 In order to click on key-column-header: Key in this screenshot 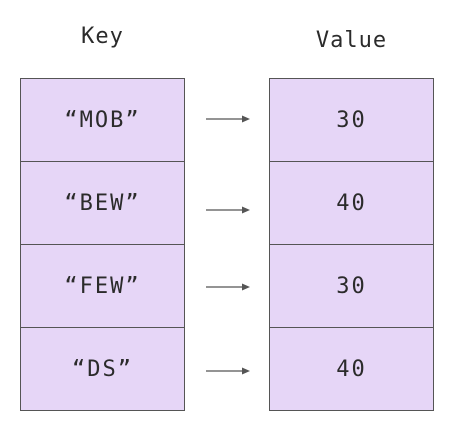, I will do `click(102, 36)`.